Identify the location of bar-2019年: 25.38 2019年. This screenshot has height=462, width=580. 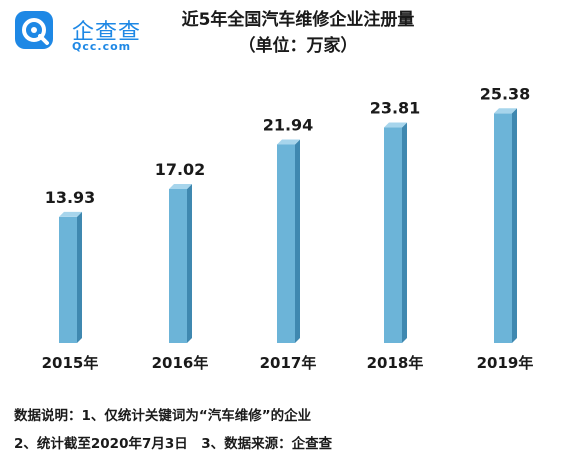
(505, 228).